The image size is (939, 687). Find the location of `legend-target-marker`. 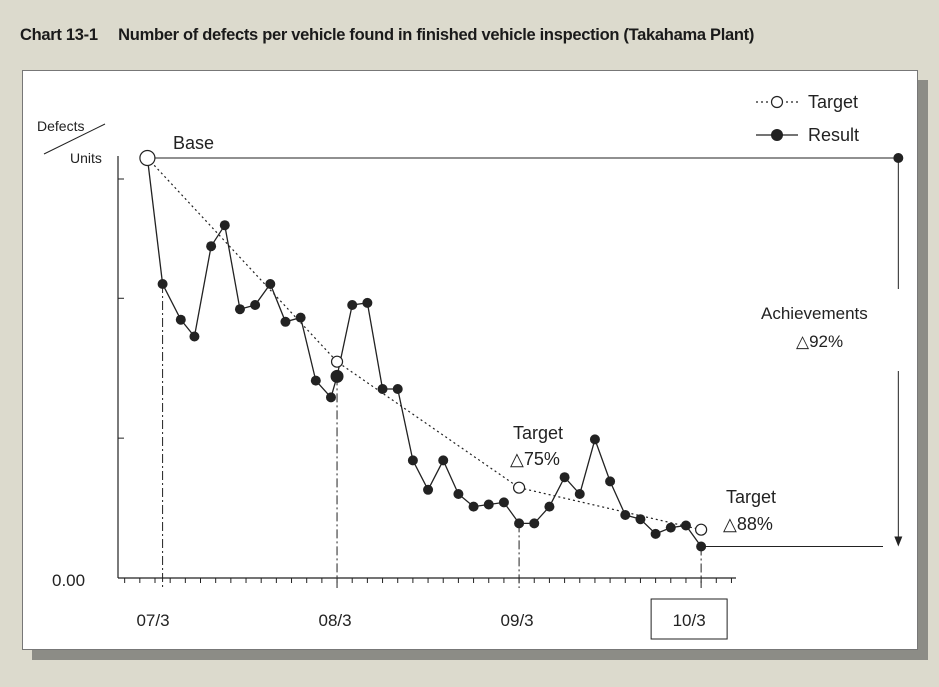

legend-target-marker is located at coordinates (777, 102).